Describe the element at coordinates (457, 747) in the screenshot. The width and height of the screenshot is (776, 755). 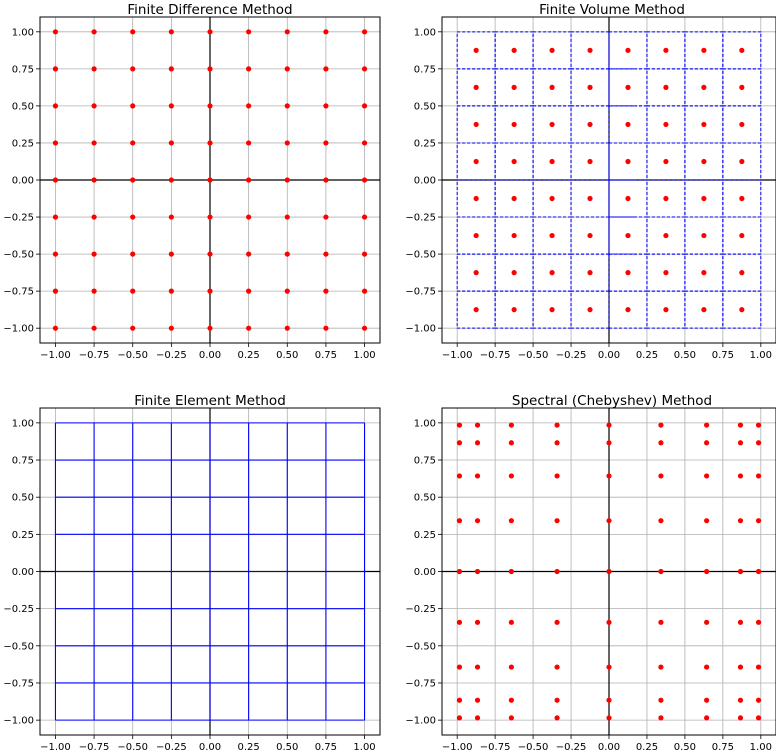
I see `x-tick-label: −1.00` at that location.